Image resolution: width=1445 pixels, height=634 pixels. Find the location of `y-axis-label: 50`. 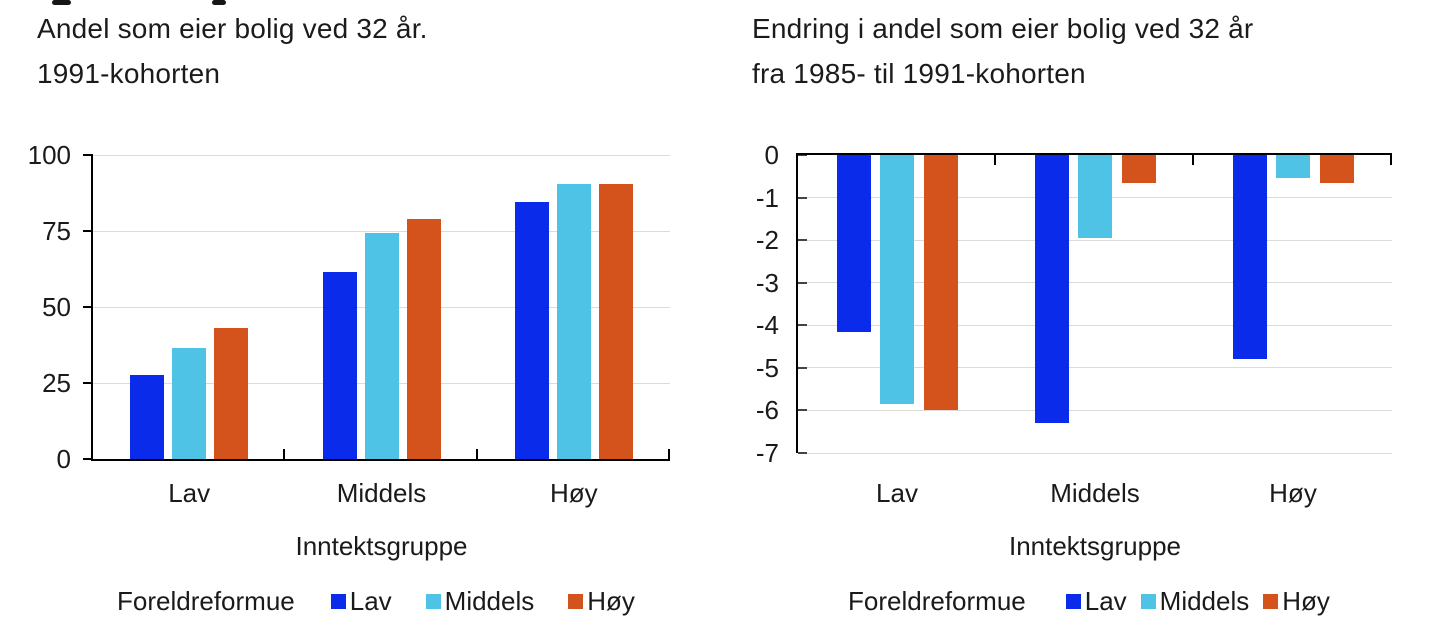

y-axis-label: 50 is located at coordinates (56, 307).